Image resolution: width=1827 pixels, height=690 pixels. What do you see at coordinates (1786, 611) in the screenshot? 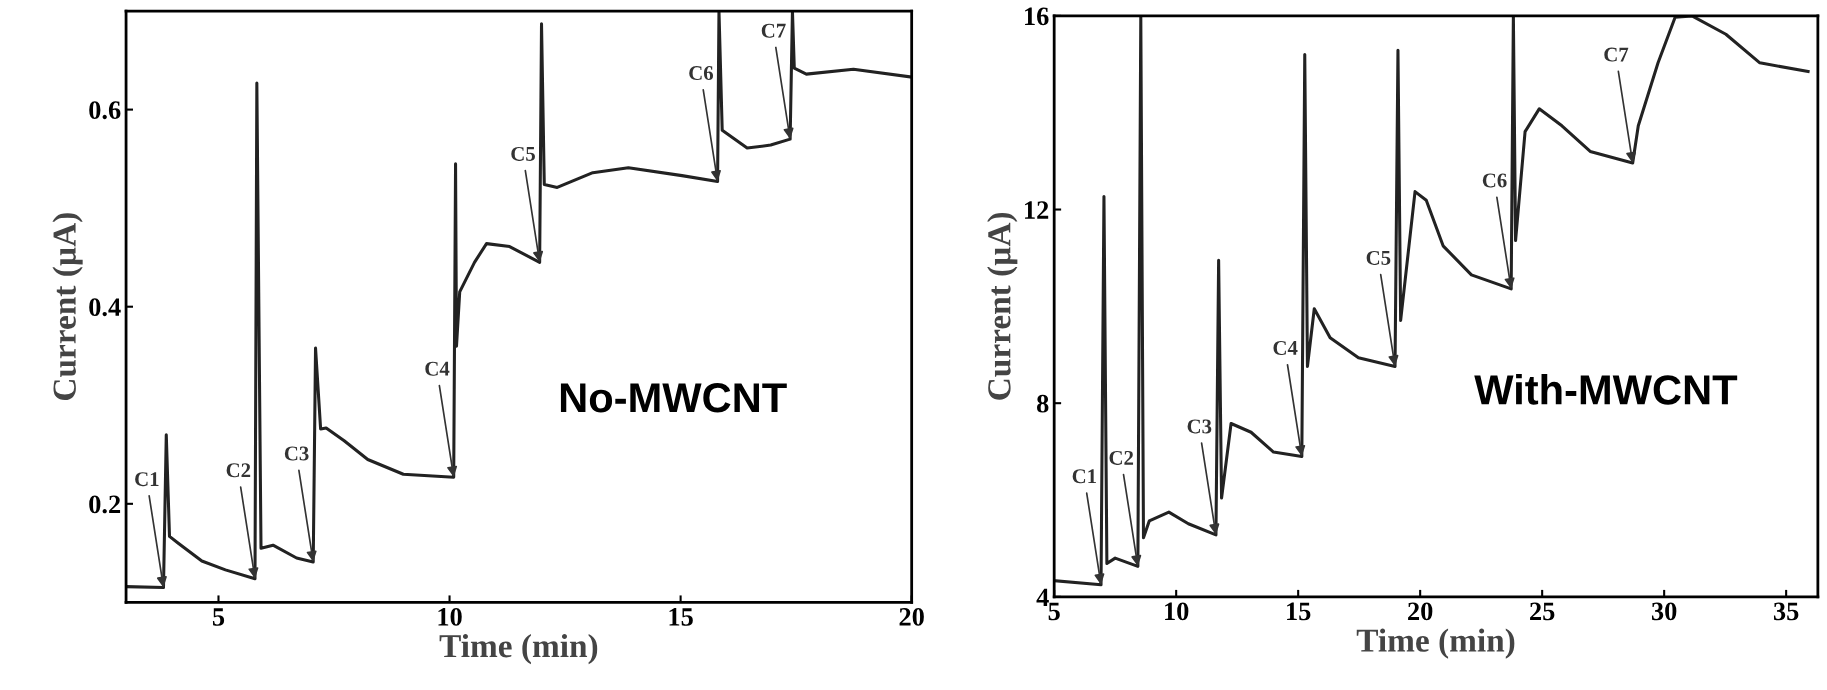
I see `x-tick-label: 35` at bounding box center [1786, 611].